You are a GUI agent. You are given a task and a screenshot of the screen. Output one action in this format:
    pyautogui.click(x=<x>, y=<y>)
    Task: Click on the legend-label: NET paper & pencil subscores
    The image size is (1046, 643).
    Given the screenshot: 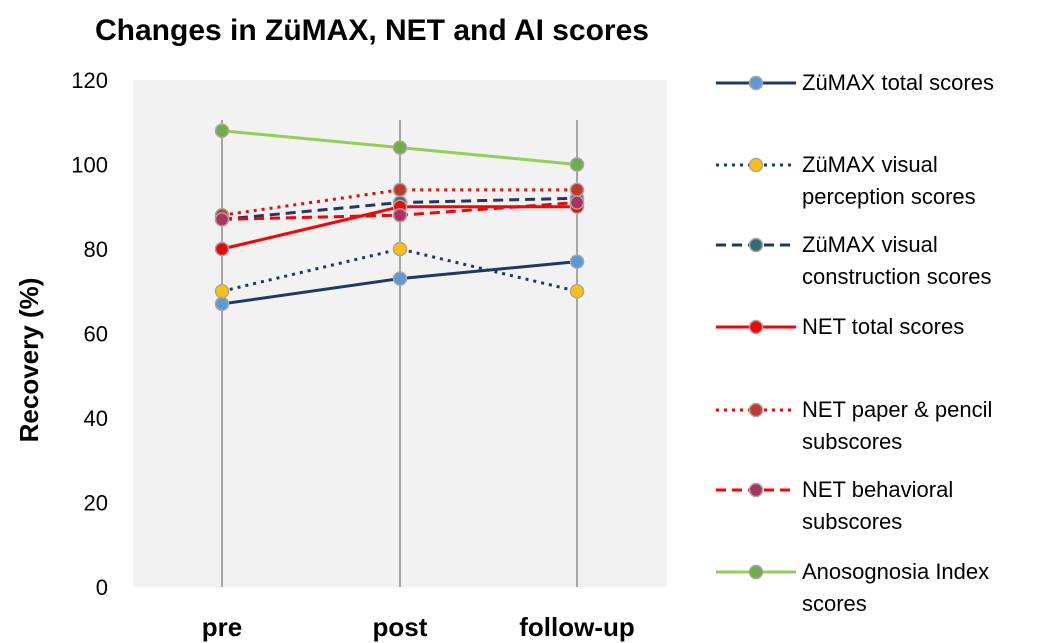 What is the action you would take?
    pyautogui.click(x=897, y=425)
    